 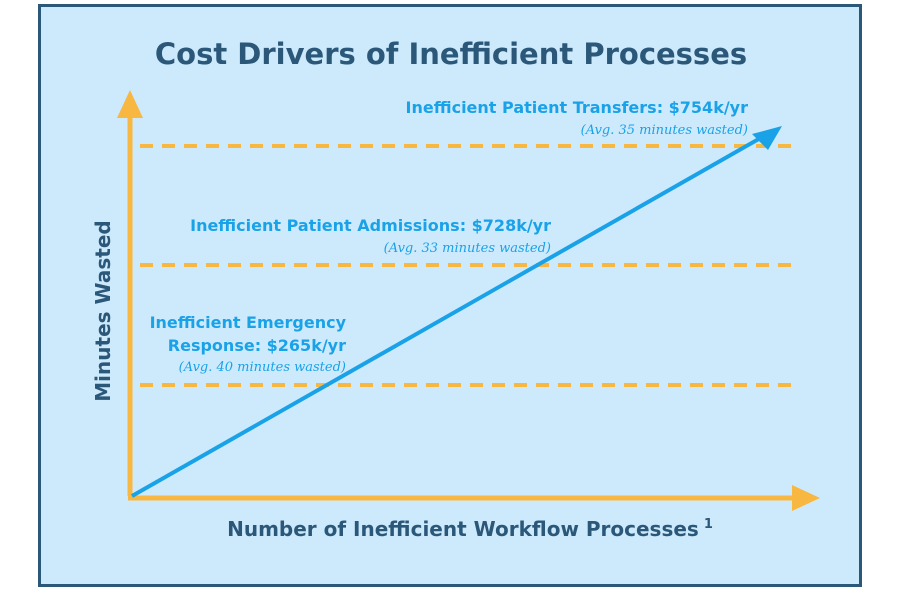 I want to click on y-axis-label: Minutes Wasted, so click(x=103, y=310).